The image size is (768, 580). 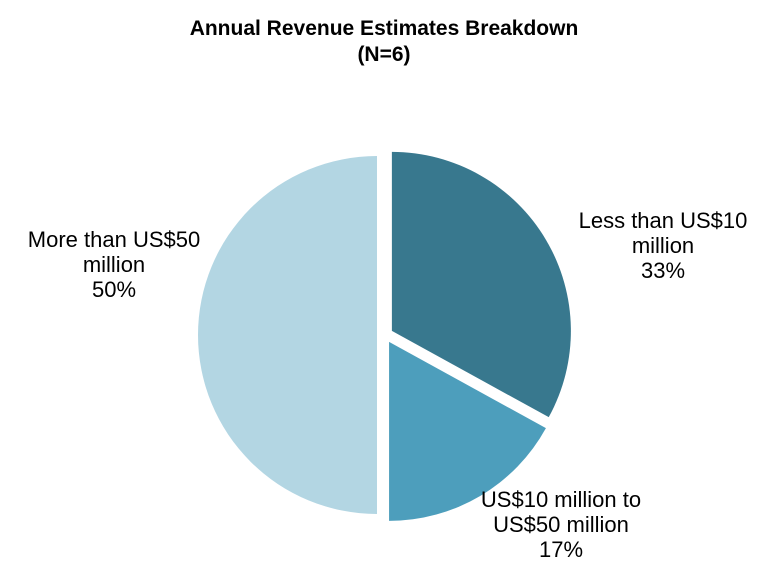 I want to click on slice-label-line: US$50 million, so click(x=561, y=524).